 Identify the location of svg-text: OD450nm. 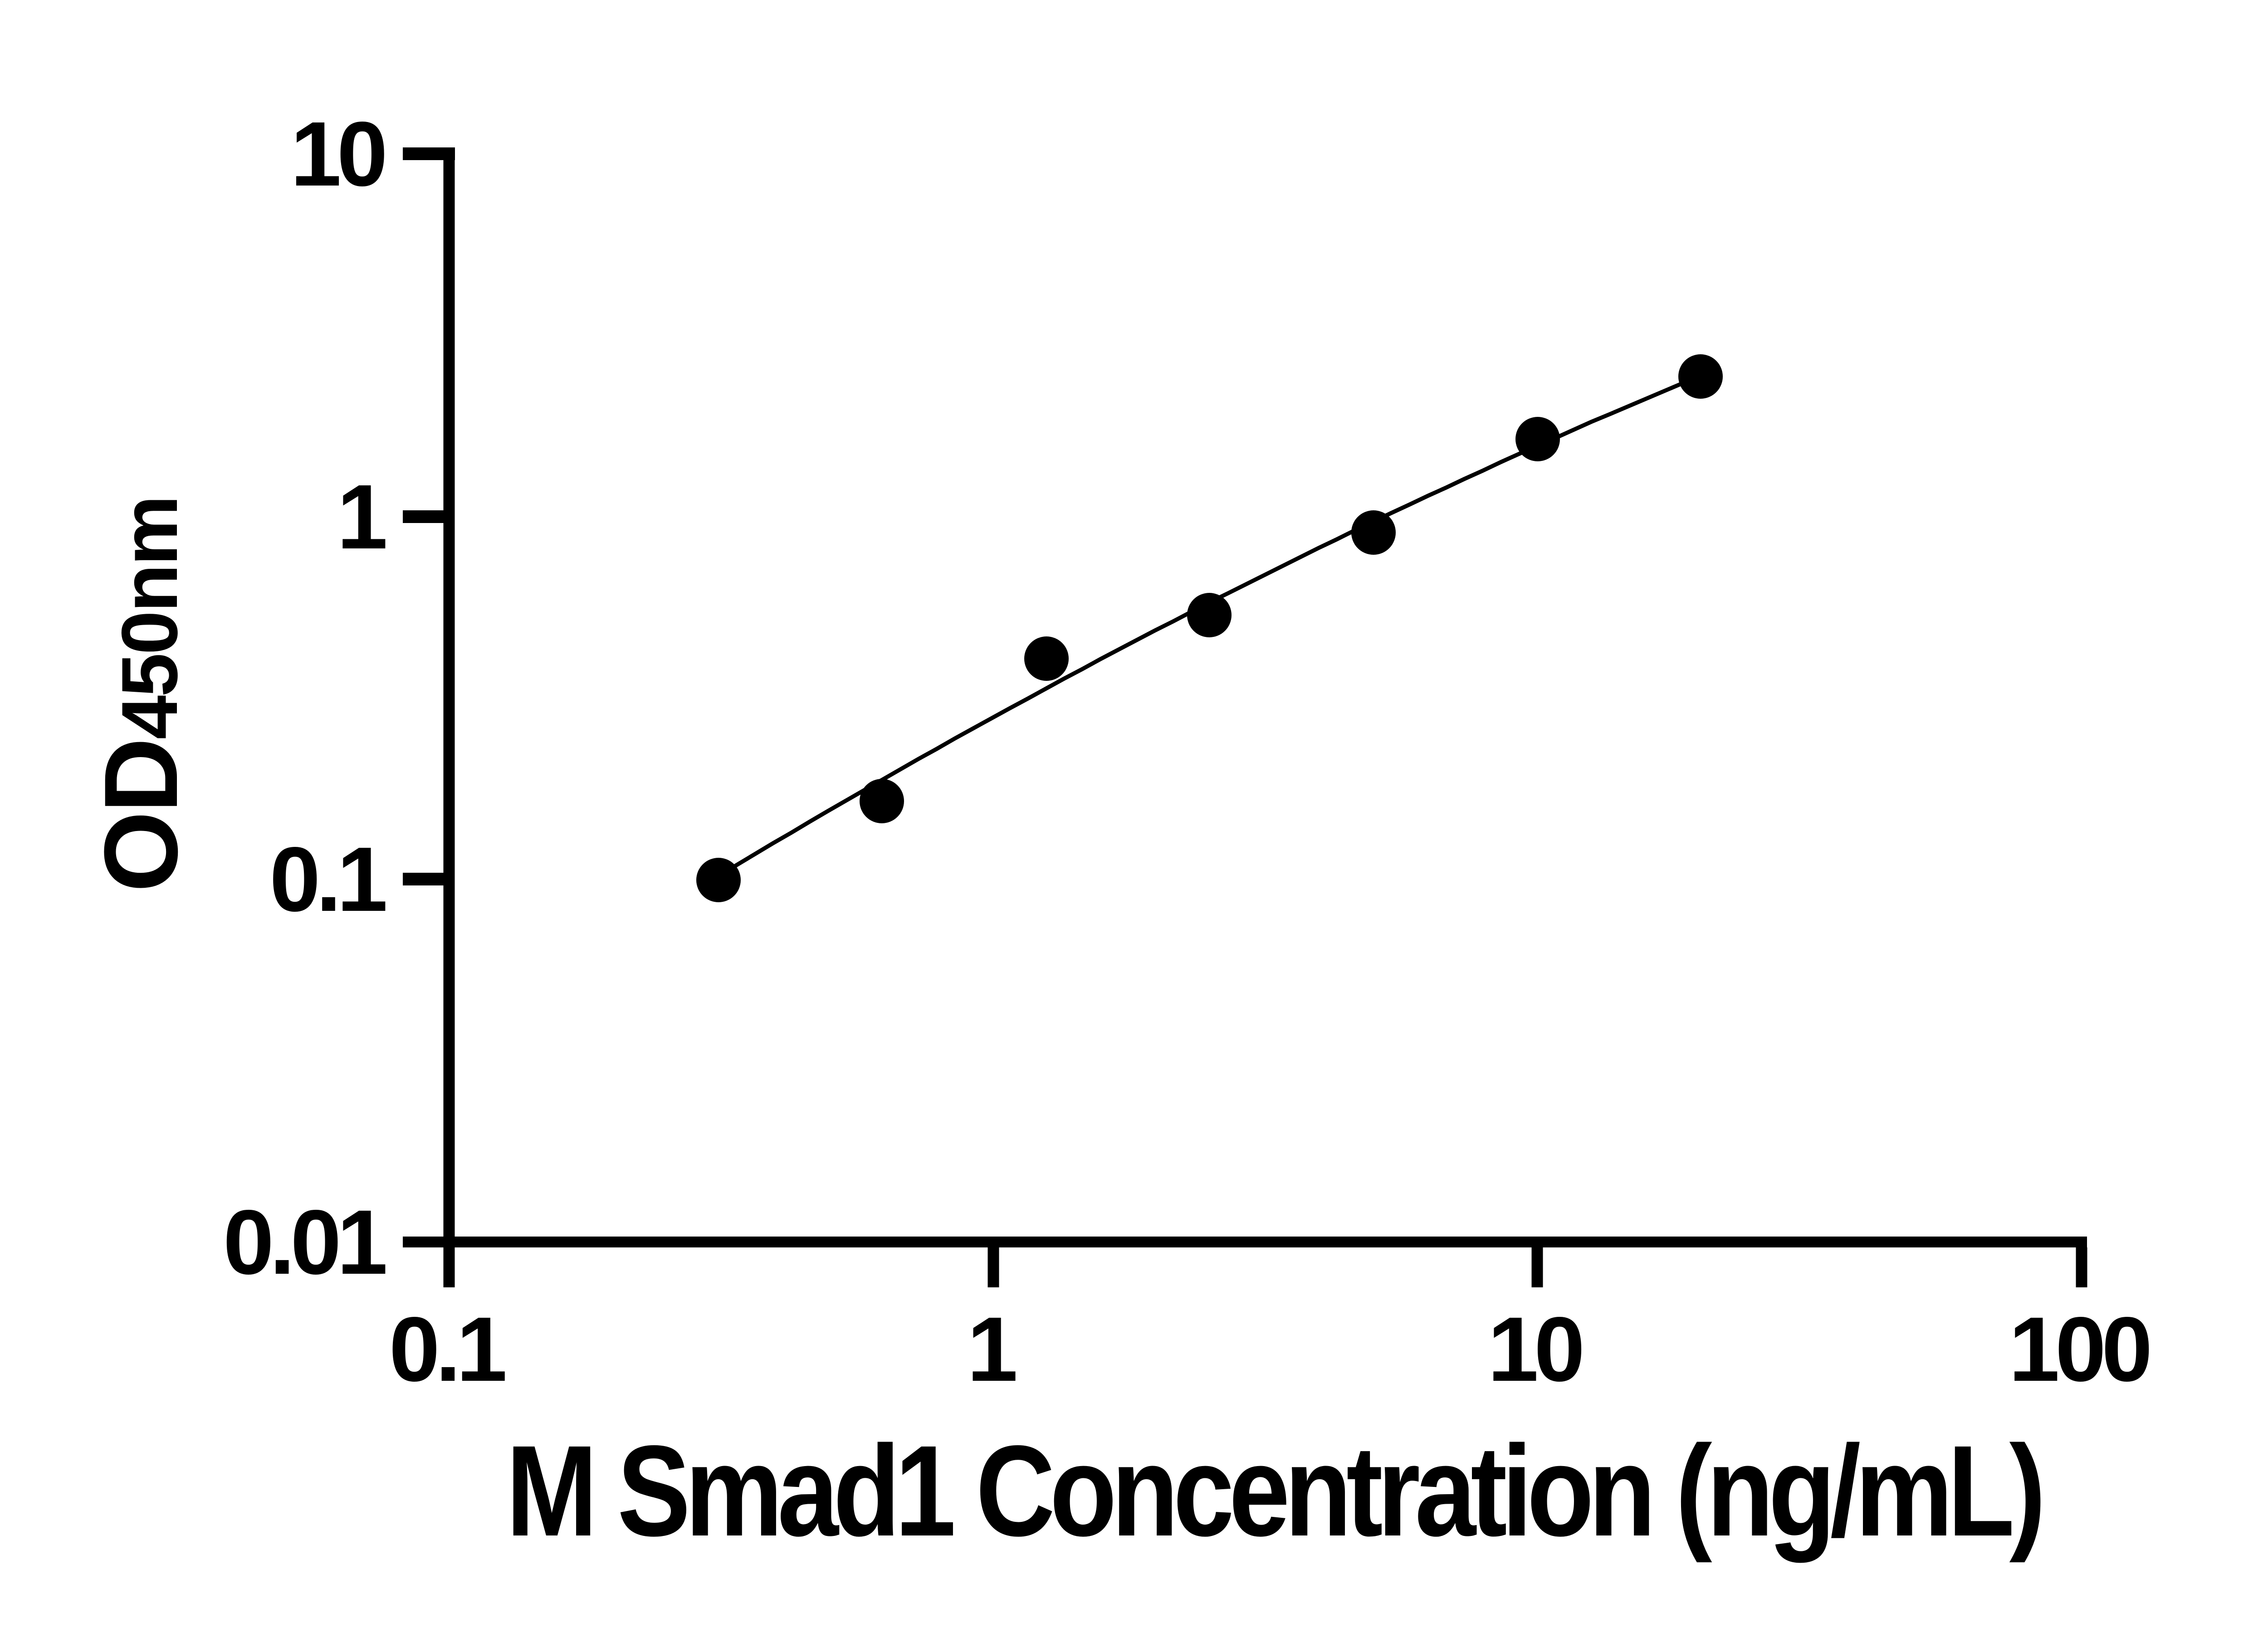
(141, 694).